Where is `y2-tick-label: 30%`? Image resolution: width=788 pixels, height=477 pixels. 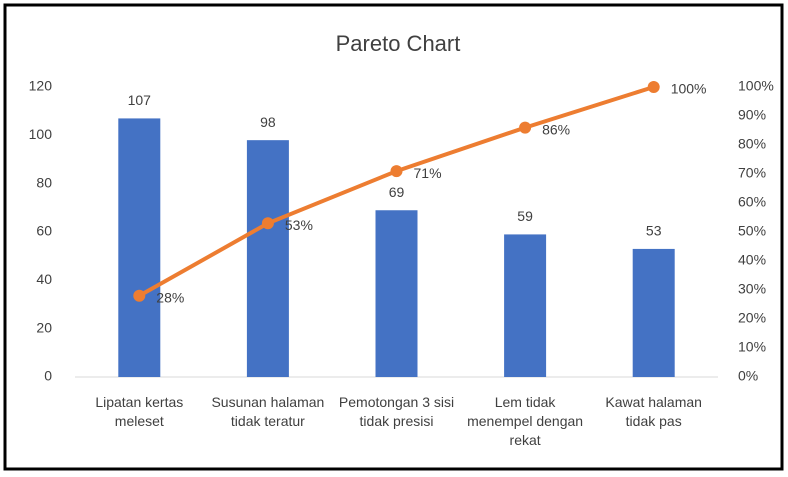
y2-tick-label: 30% is located at coordinates (752, 289).